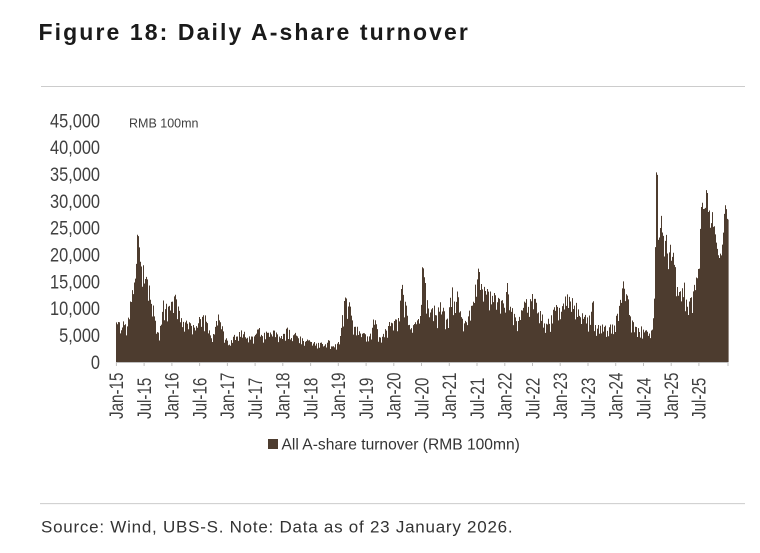 The image size is (760, 553). What do you see at coordinates (79, 335) in the screenshot?
I see `svg-text: 5,000` at bounding box center [79, 335].